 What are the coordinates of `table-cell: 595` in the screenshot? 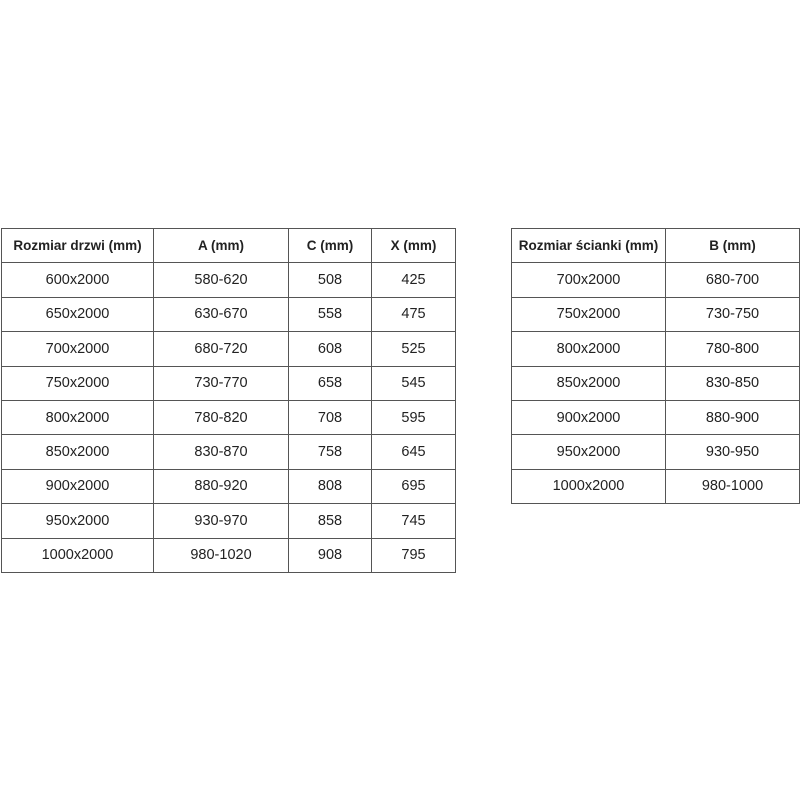 It's located at (413, 417).